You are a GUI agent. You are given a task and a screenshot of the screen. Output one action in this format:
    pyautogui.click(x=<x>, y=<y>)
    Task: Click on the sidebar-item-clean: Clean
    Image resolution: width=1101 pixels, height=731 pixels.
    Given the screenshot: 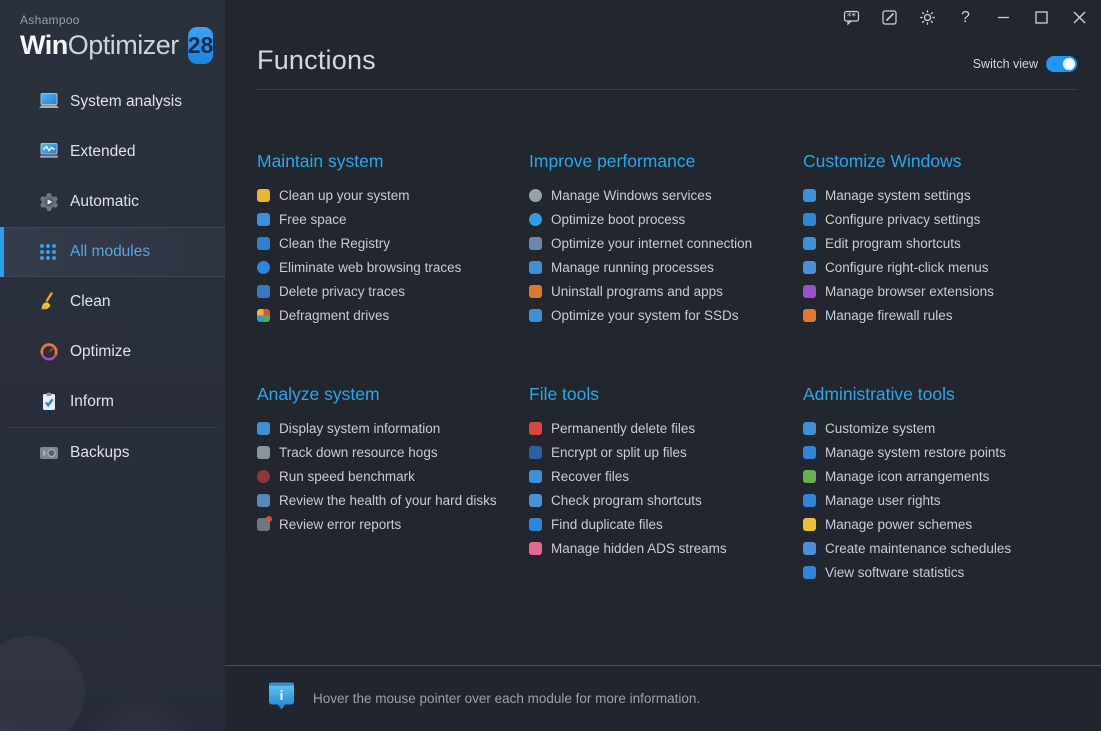 What is the action you would take?
    pyautogui.click(x=112, y=302)
    